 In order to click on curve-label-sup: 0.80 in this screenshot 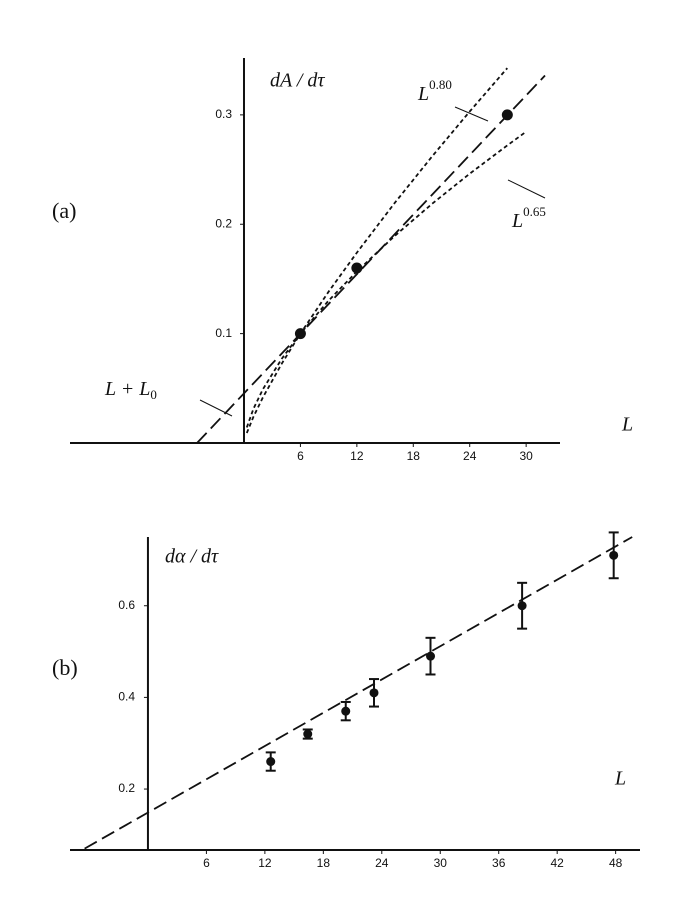, I will do `click(440, 84)`.